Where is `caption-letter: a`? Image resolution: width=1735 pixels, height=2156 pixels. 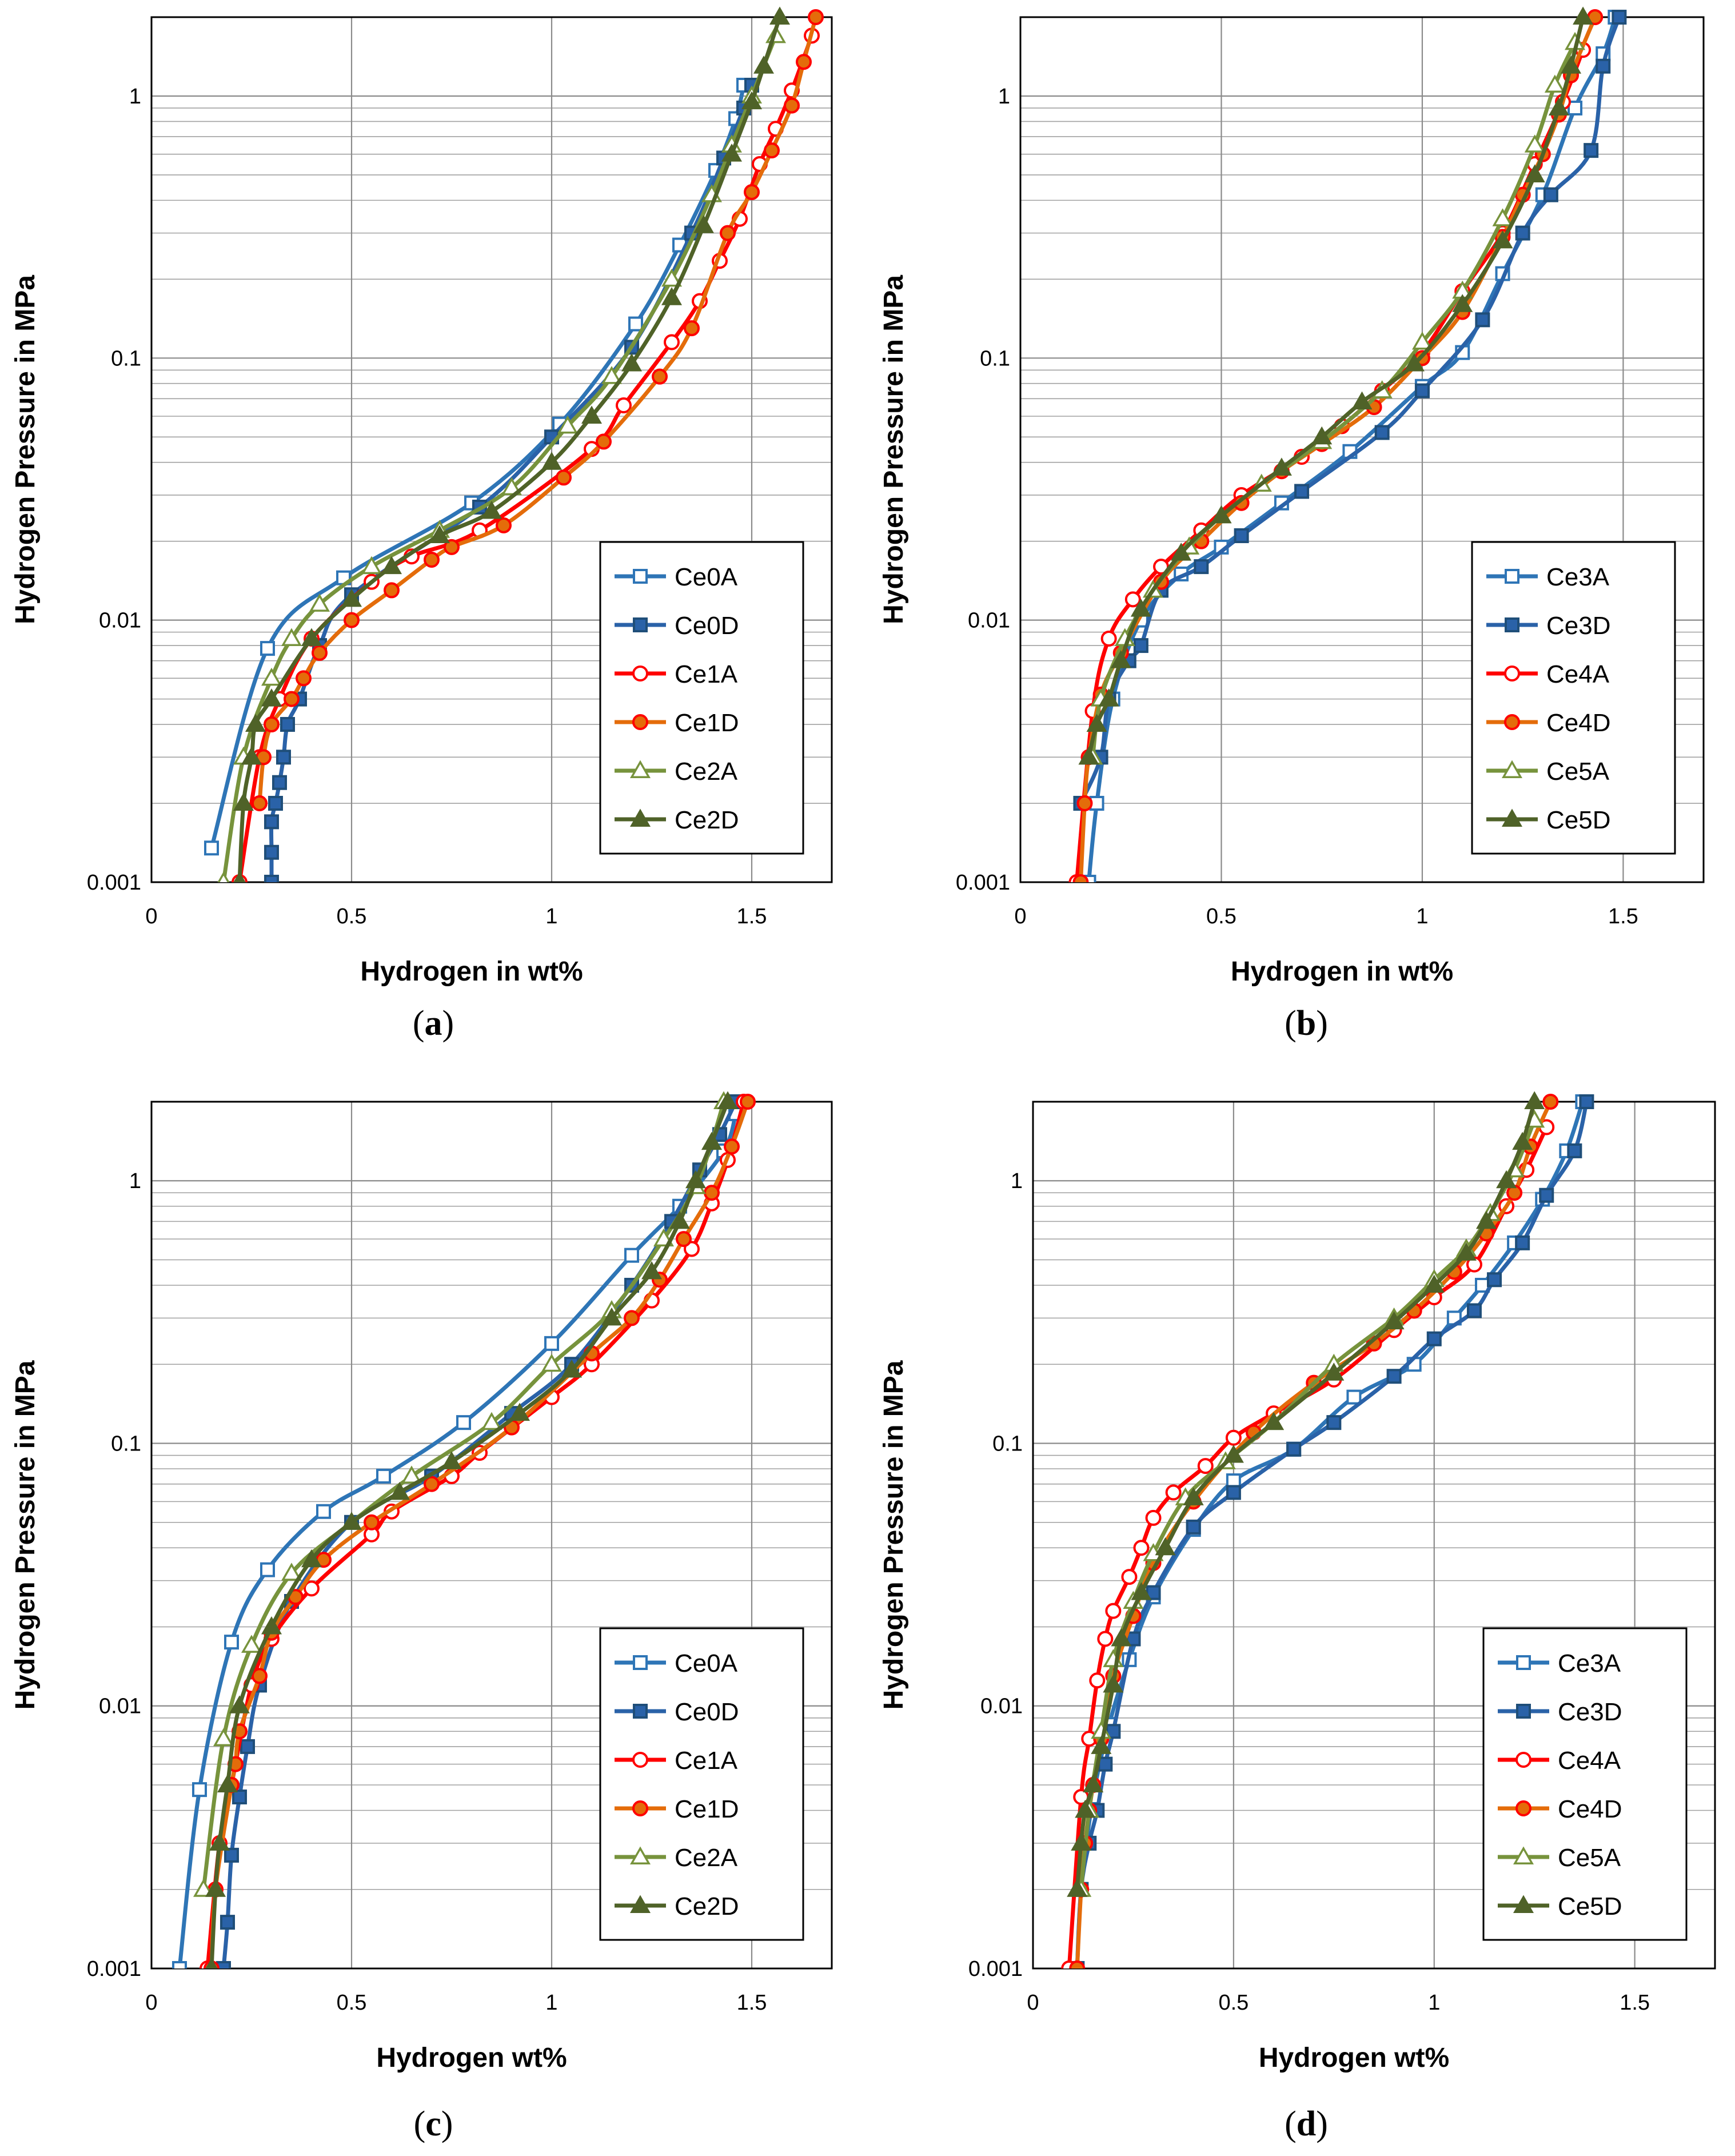
caption-letter: a is located at coordinates (433, 1023).